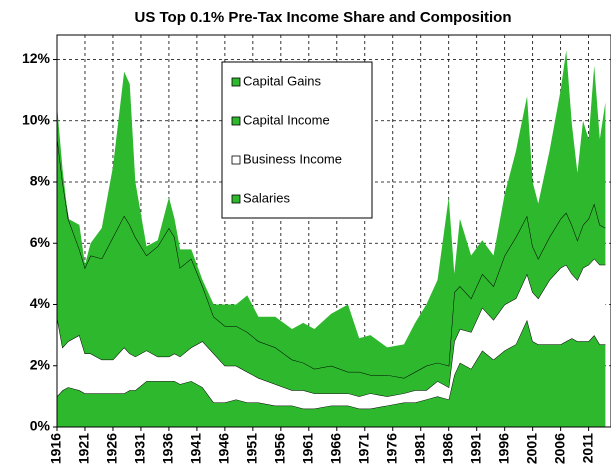 The height and width of the screenshot is (476, 611). Describe the element at coordinates (531, 448) in the screenshot. I see `x-tick-label: 2001` at that location.